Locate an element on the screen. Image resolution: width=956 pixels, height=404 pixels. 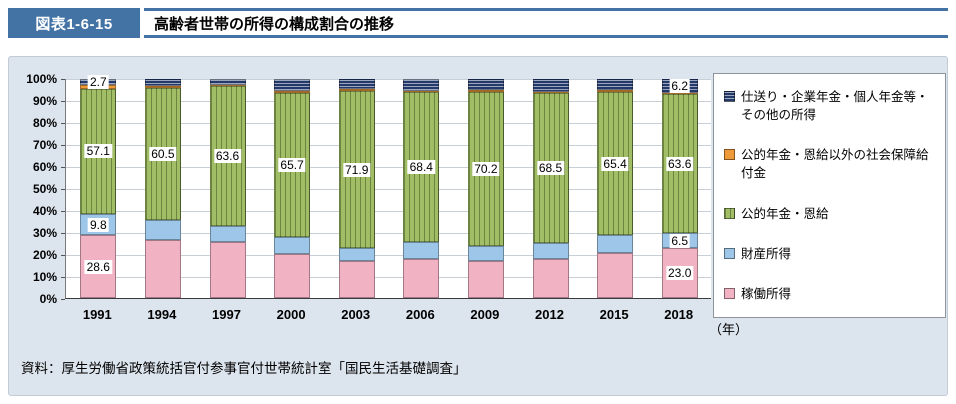
value-label-earned: 28.6 is located at coordinates (98, 266).